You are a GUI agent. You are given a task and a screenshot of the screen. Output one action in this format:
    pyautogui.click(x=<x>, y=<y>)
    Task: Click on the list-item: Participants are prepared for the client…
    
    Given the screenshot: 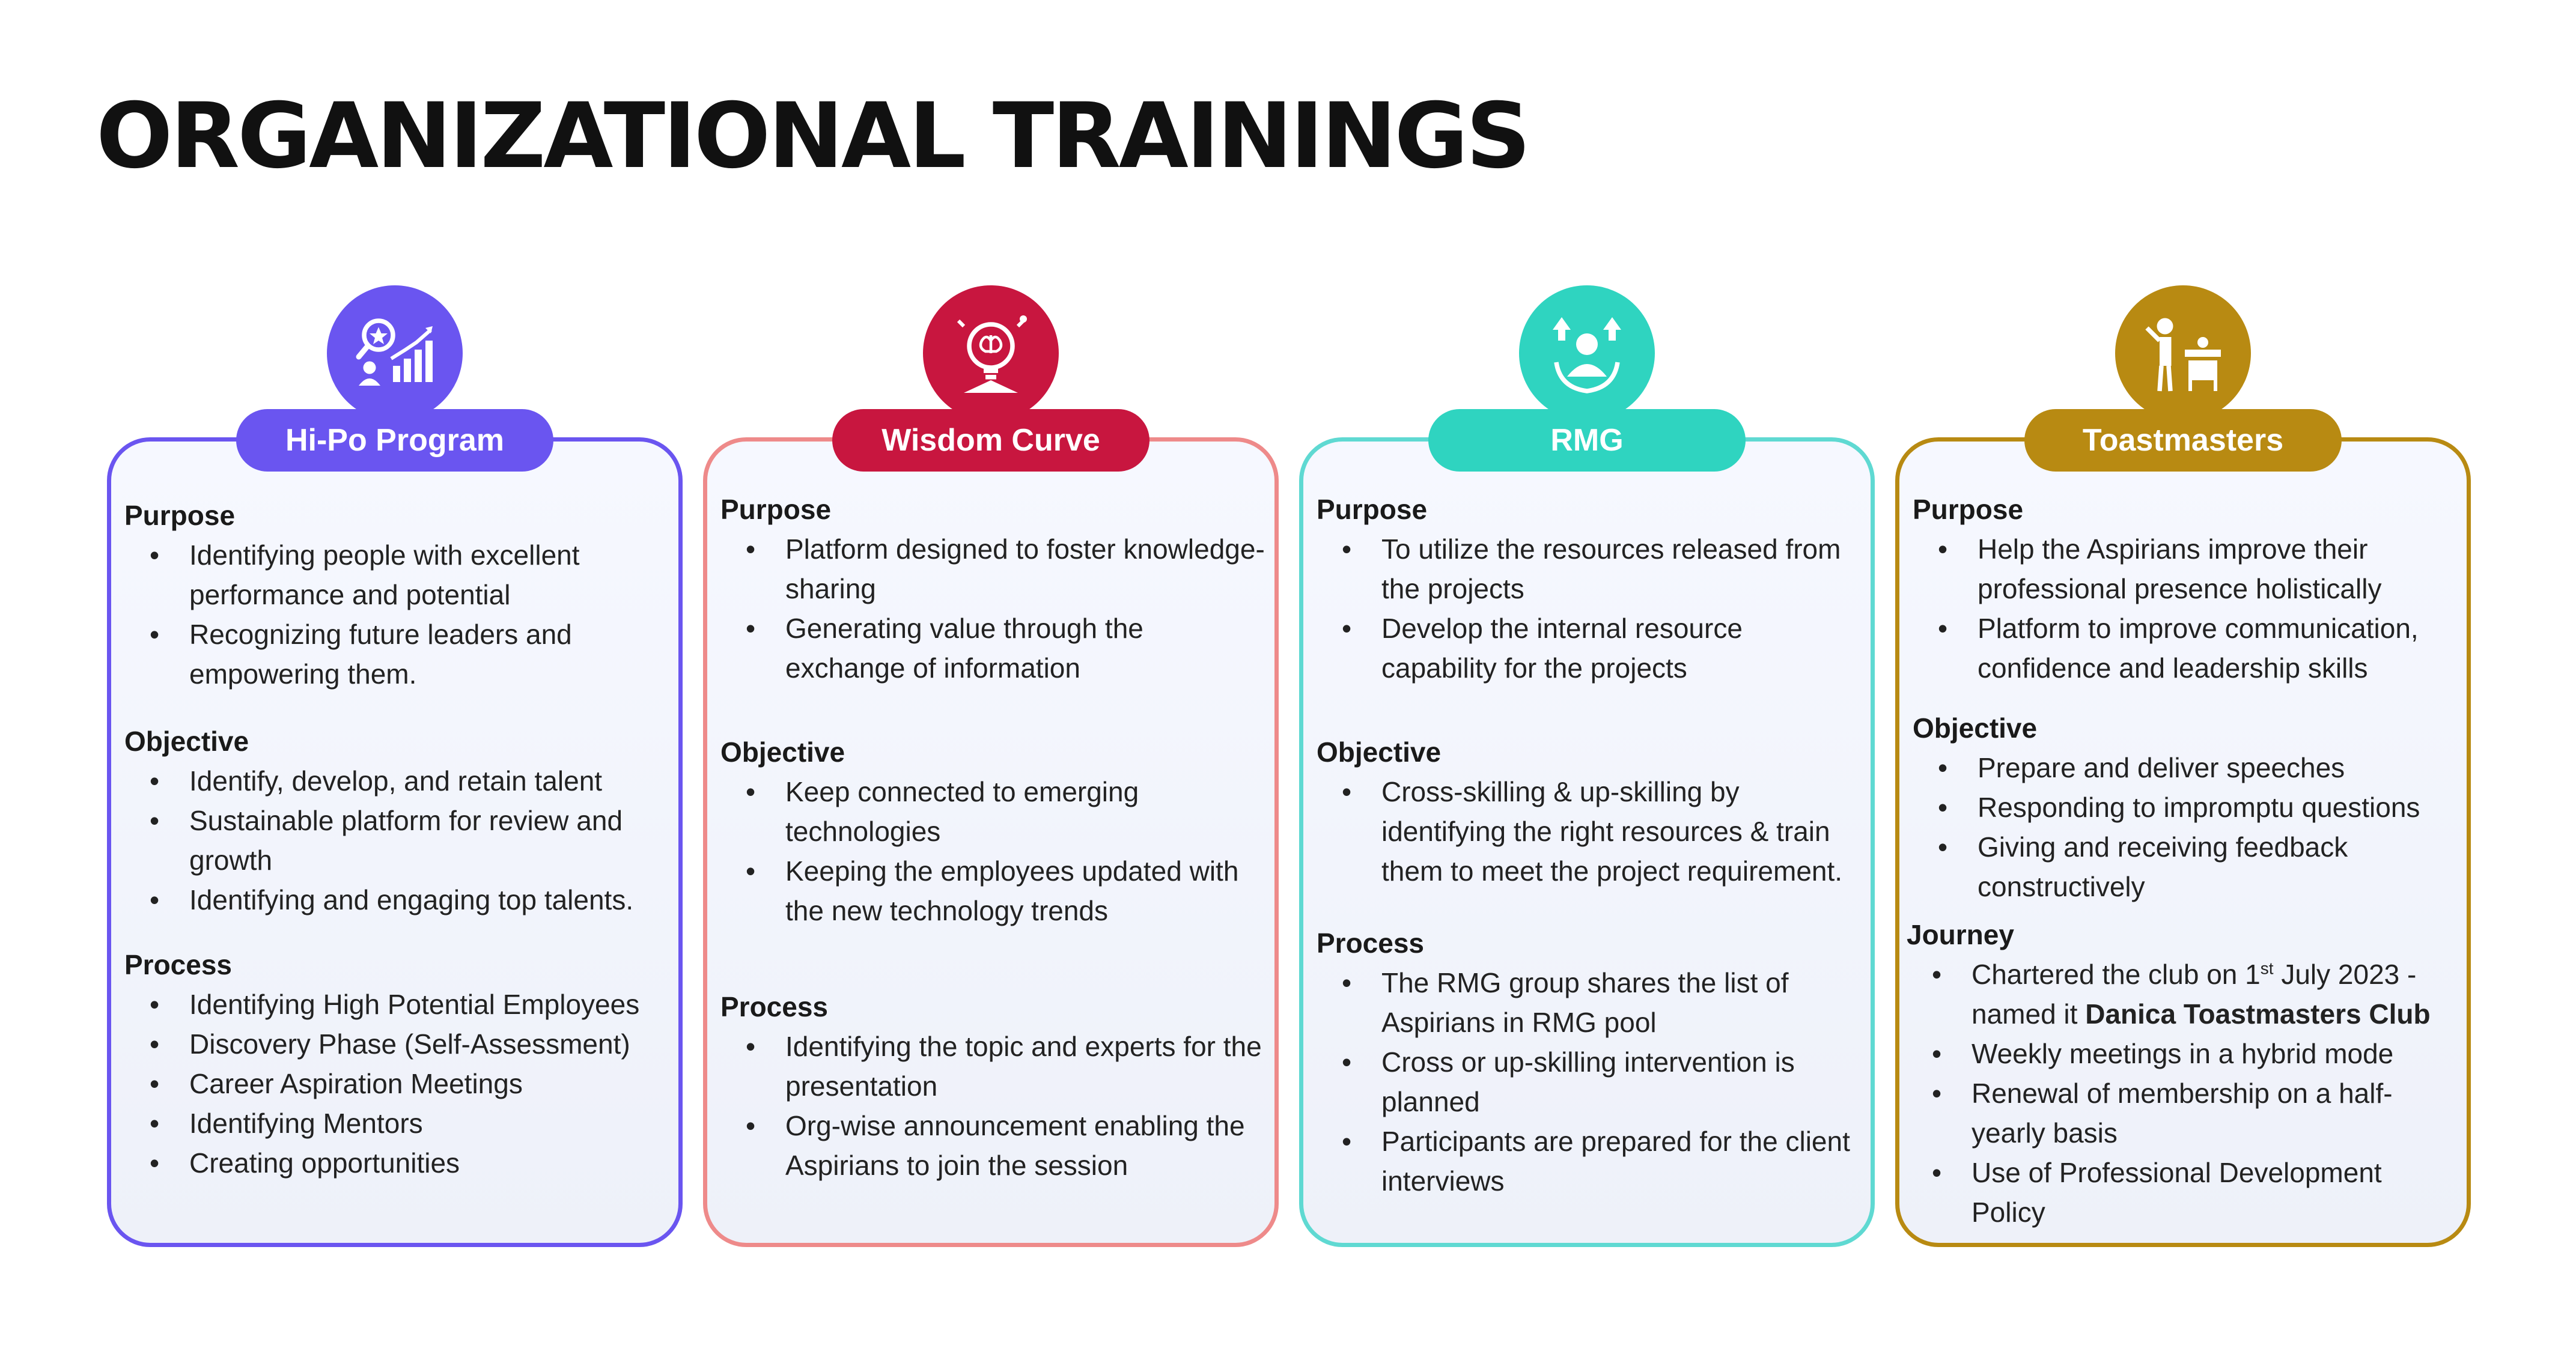 What is the action you would take?
    pyautogui.click(x=1589, y=1161)
    